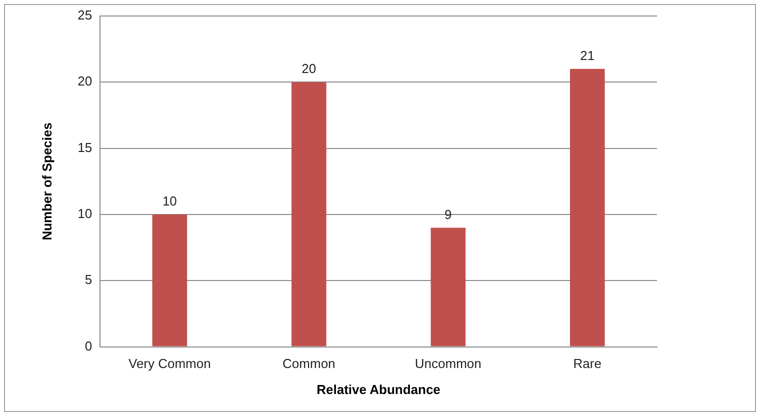 The height and width of the screenshot is (418, 763). Describe the element at coordinates (309, 68) in the screenshot. I see `data-label: 20` at that location.